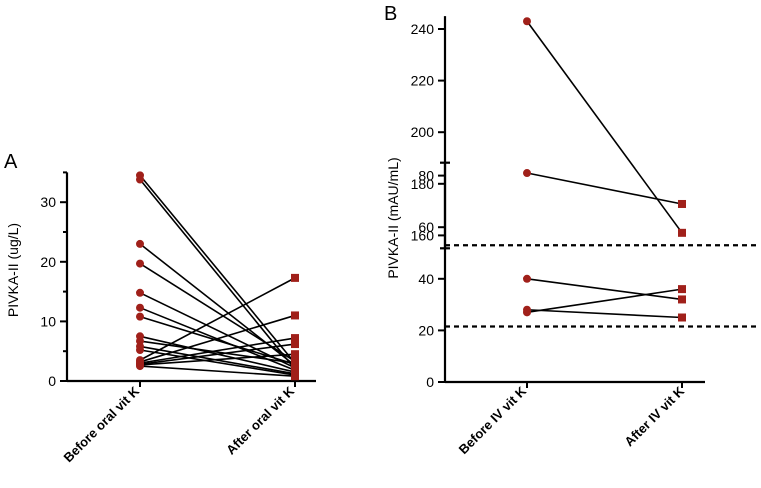 The height and width of the screenshot is (488, 761). What do you see at coordinates (260, 420) in the screenshot?
I see `panel-a-category-label-after: After oral vit K` at bounding box center [260, 420].